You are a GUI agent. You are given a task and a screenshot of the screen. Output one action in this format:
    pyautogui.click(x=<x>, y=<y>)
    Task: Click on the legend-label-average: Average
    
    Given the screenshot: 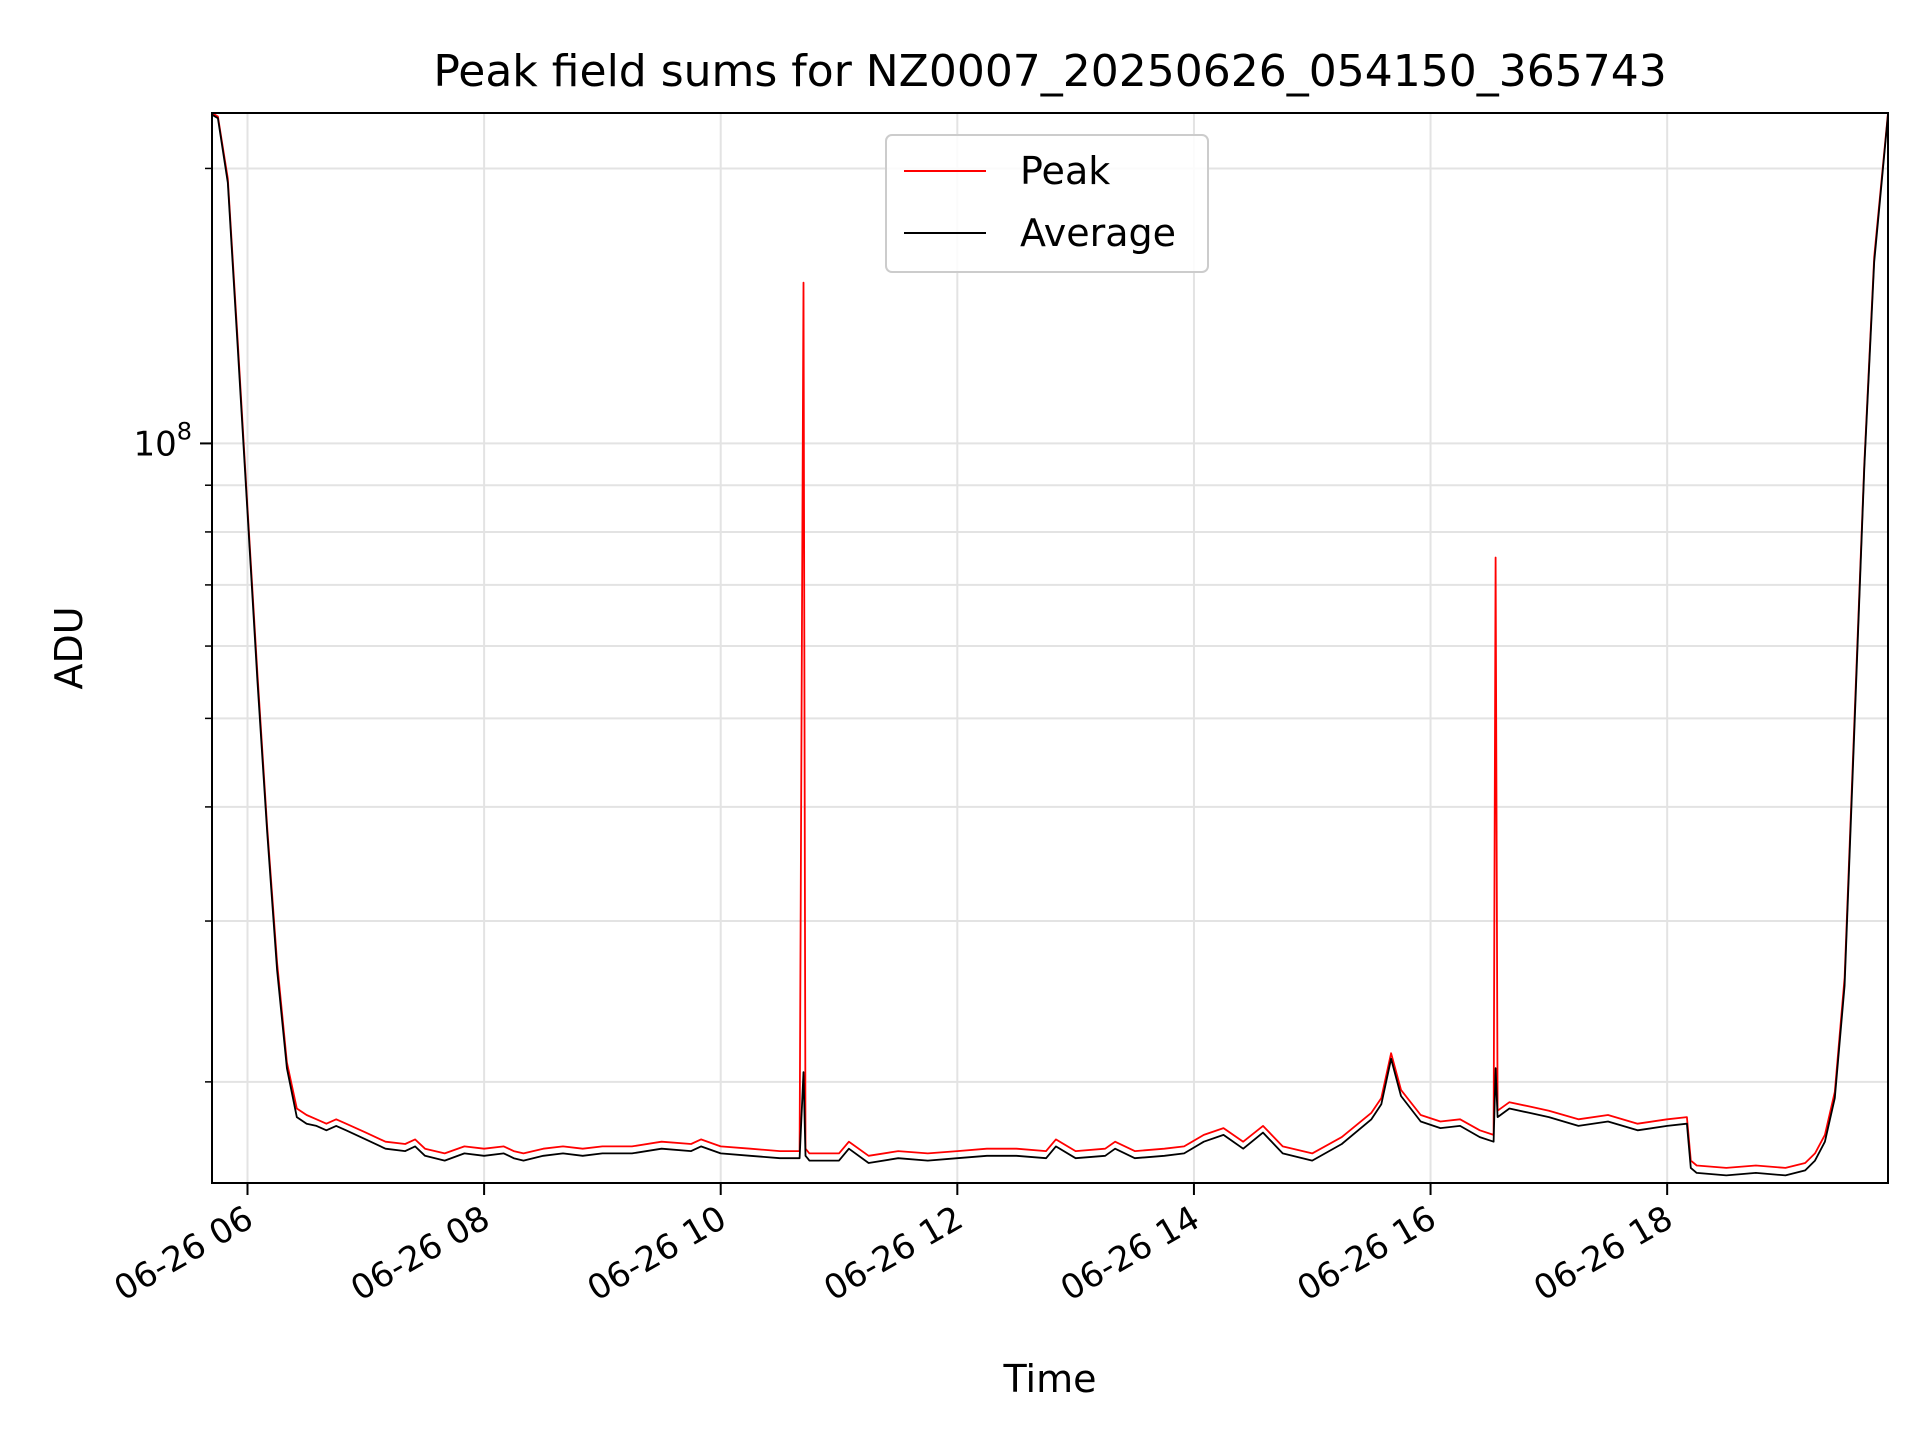 What is the action you would take?
    pyautogui.click(x=1098, y=233)
    